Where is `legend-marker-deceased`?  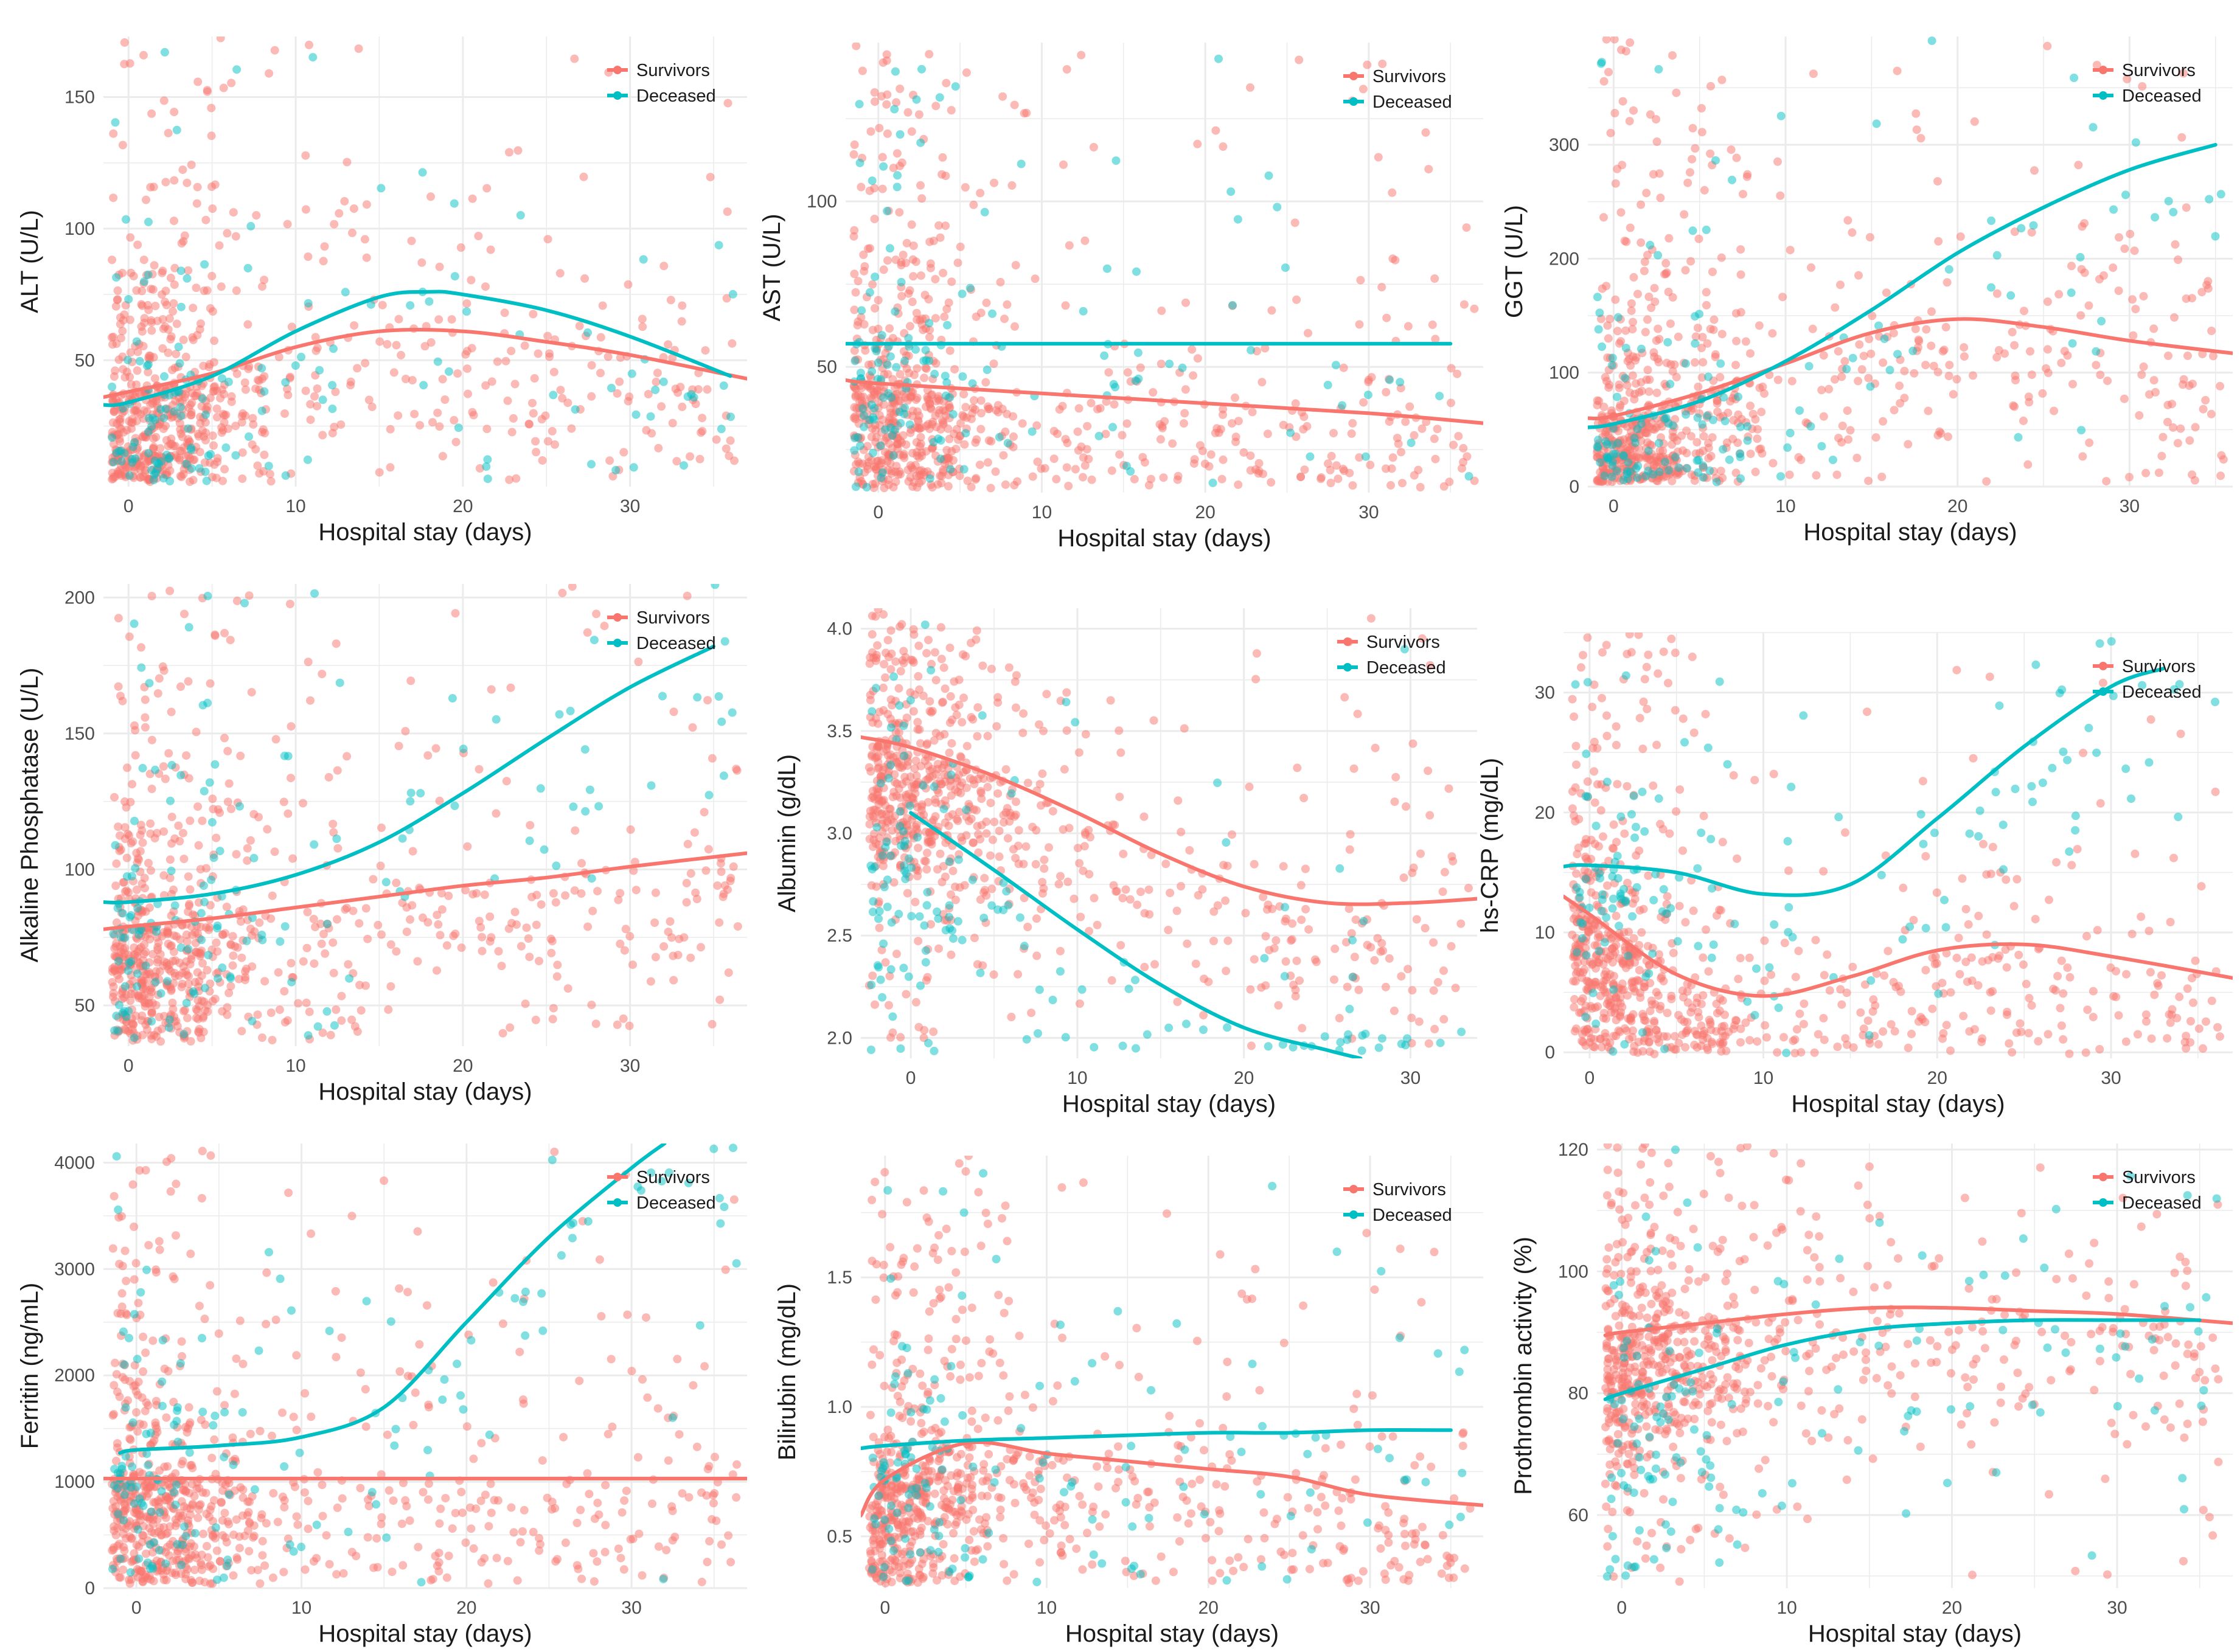
legend-marker-deceased is located at coordinates (1347, 667).